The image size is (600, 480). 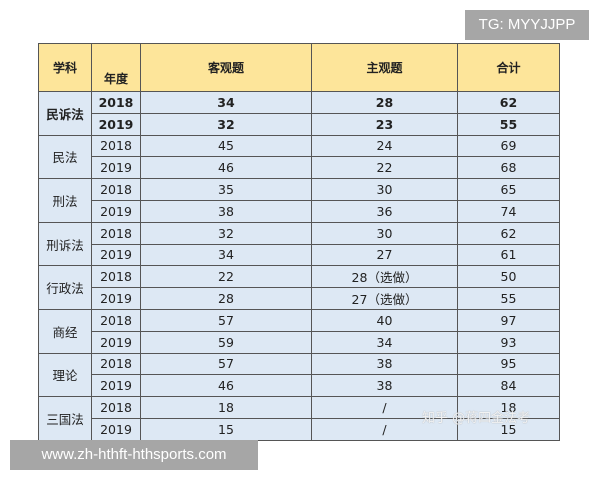 I want to click on objective-cell: 59, so click(x=226, y=342).